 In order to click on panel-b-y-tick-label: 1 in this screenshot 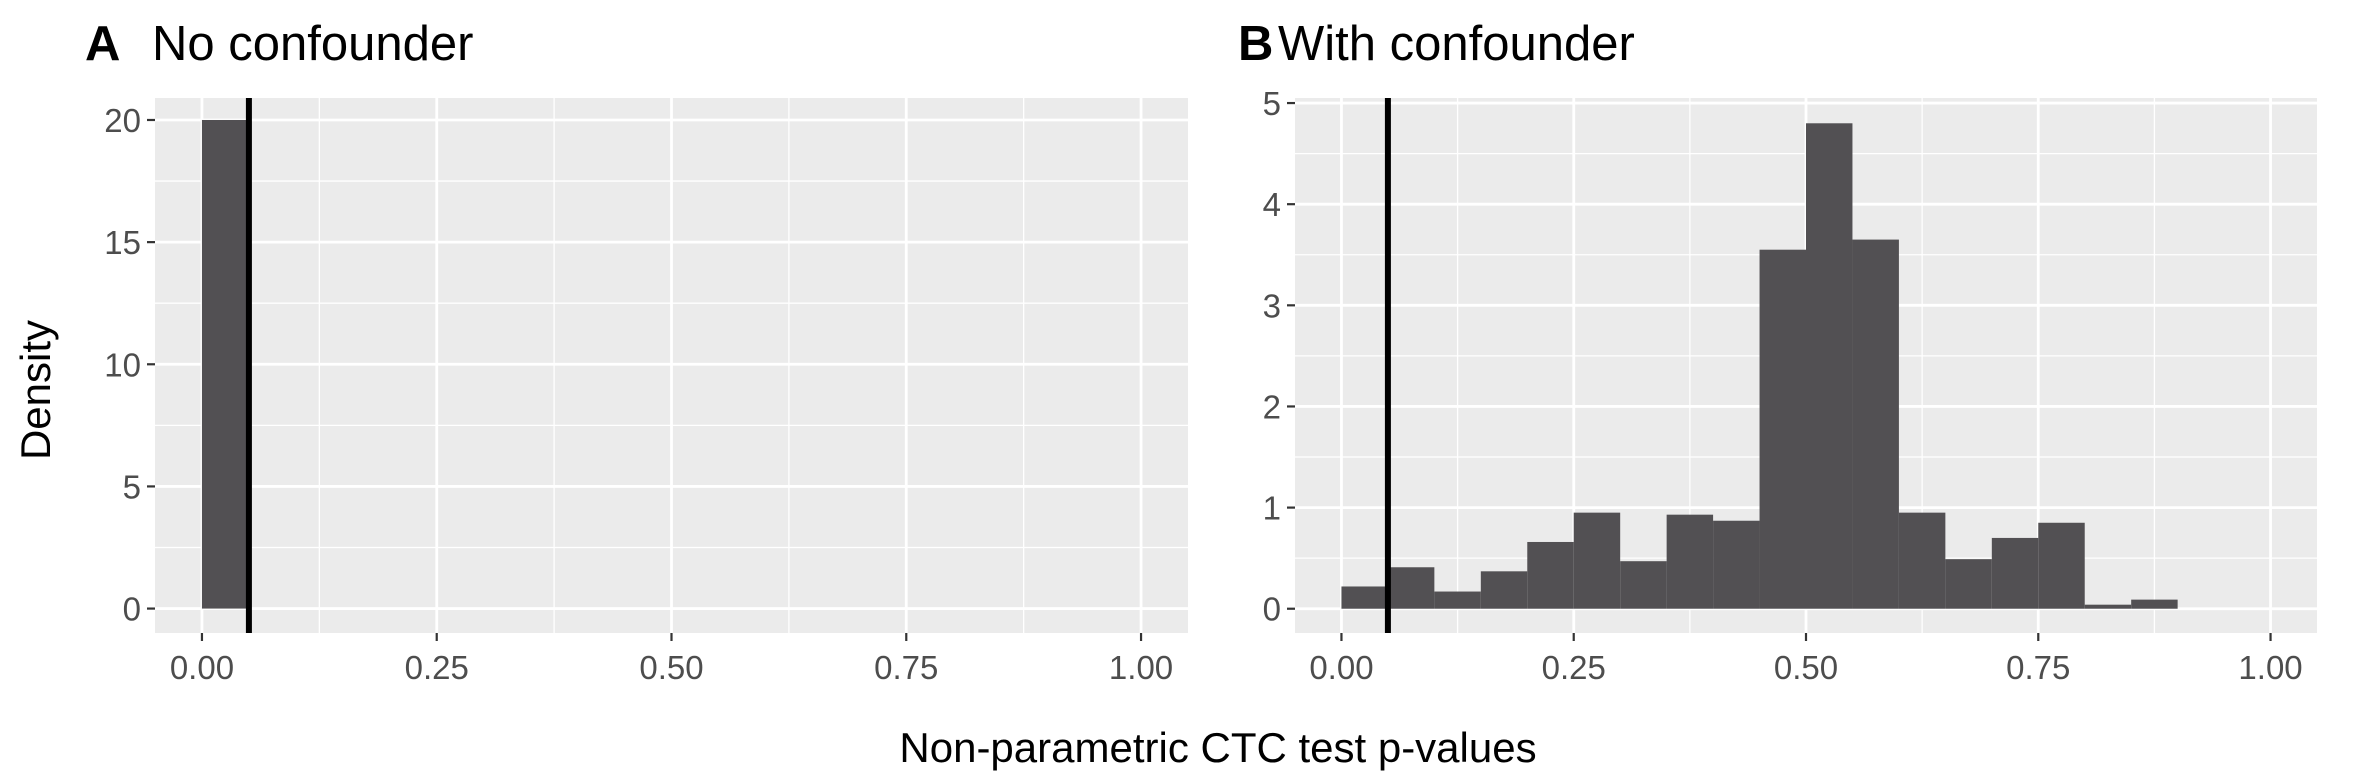, I will do `click(1272, 508)`.